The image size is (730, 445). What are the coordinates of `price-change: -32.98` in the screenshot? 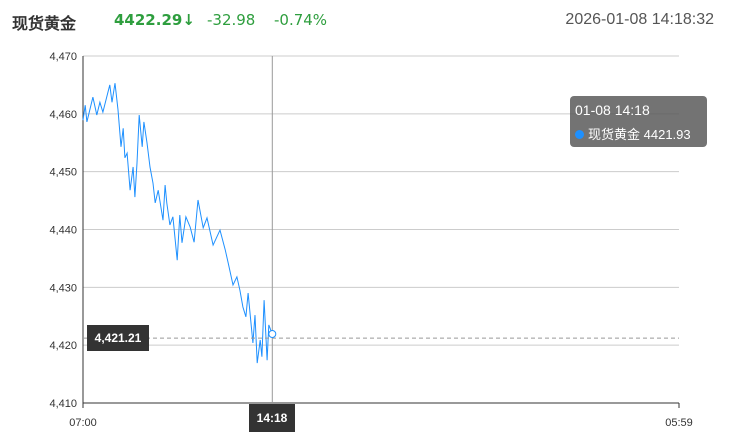 It's located at (231, 20).